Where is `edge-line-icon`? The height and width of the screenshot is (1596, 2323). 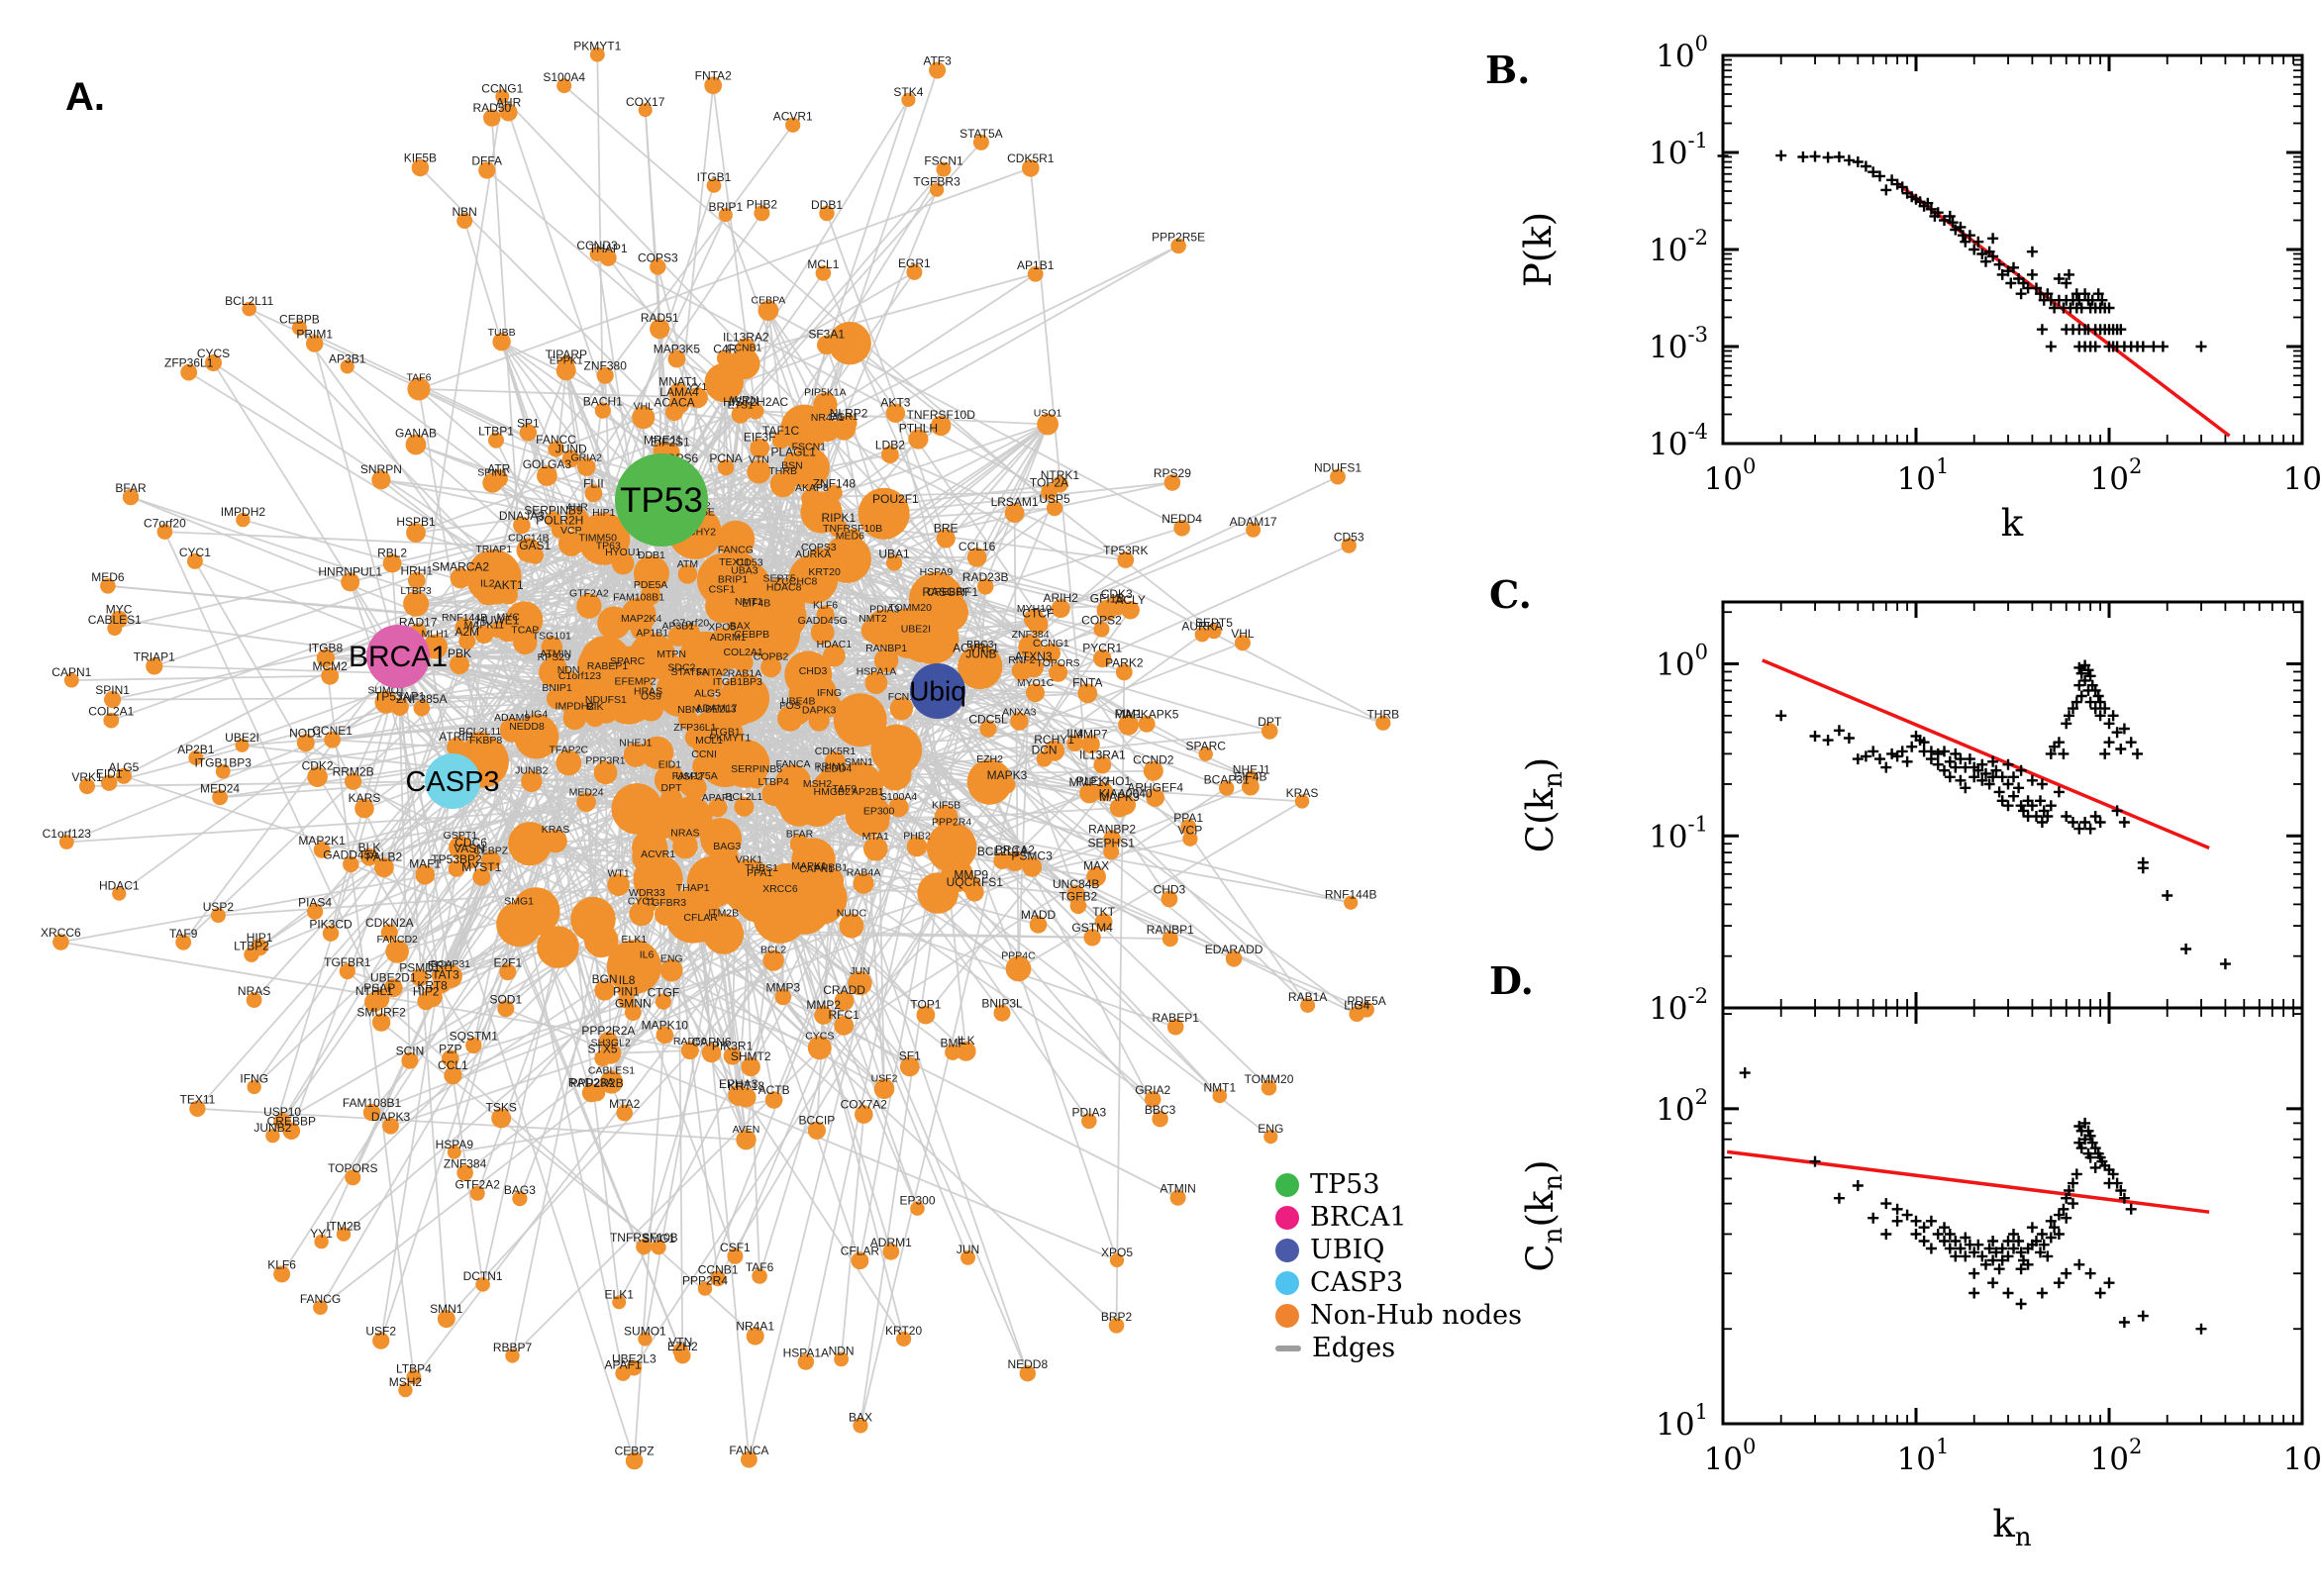 edge-line-icon is located at coordinates (1288, 1348).